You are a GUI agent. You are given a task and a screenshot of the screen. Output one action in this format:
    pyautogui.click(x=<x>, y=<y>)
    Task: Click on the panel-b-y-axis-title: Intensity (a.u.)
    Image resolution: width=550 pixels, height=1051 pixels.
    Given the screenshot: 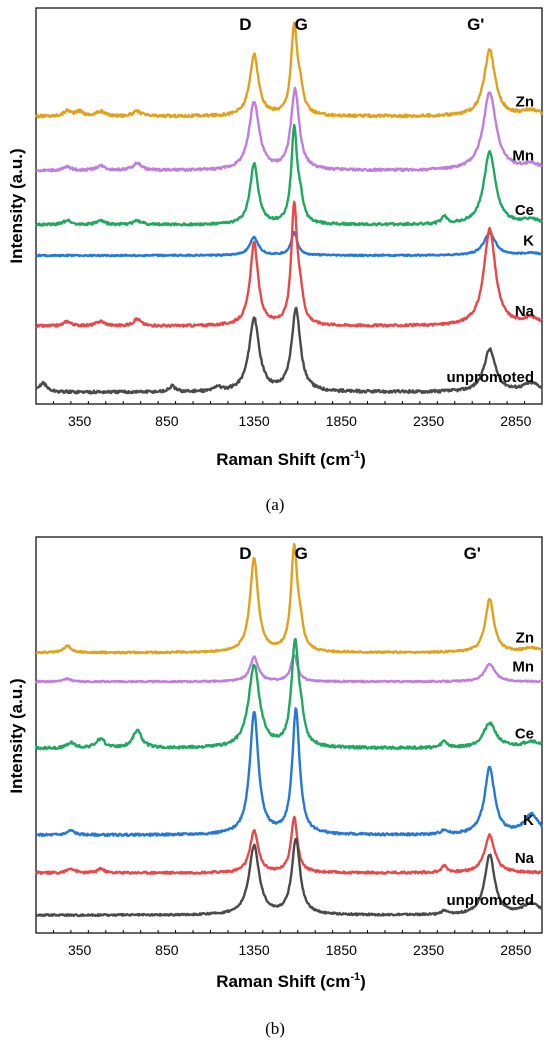 What is the action you would take?
    pyautogui.click(x=16, y=735)
    